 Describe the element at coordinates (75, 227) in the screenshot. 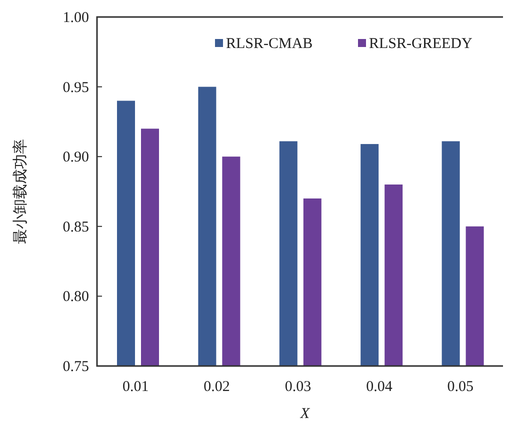

I see `y-tick-label: 0.85` at that location.